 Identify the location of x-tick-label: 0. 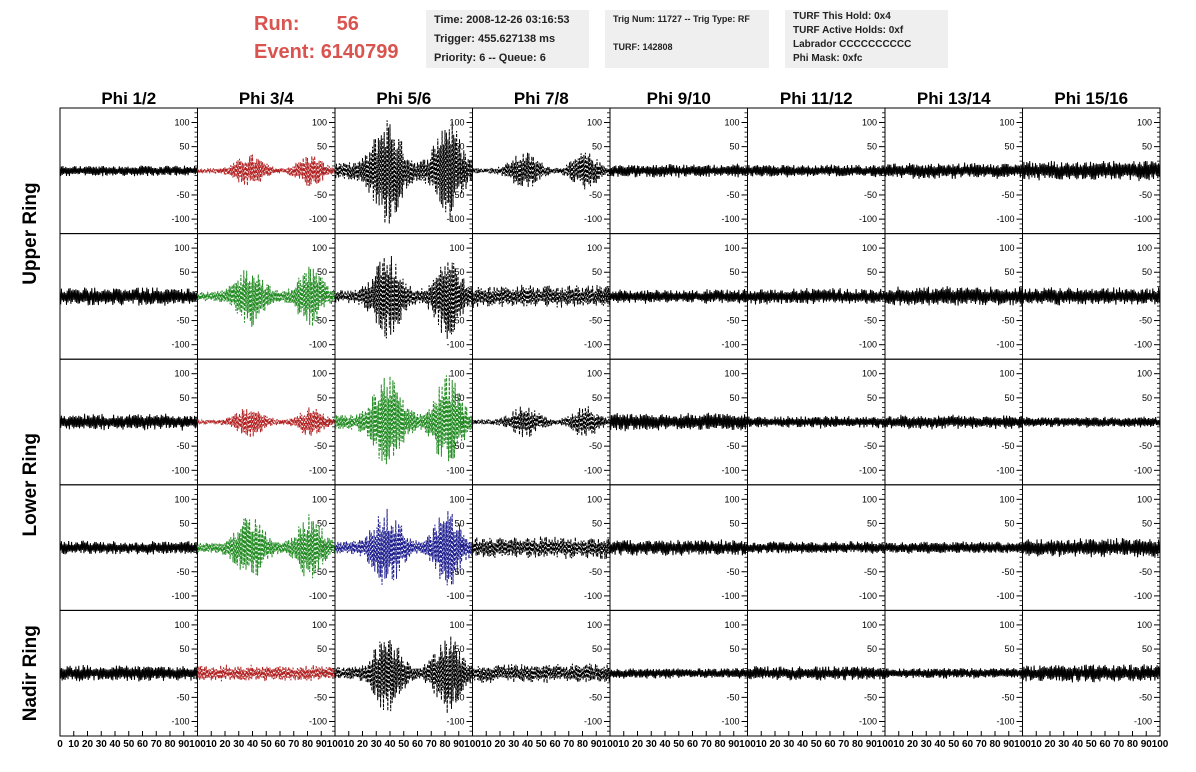
(60, 744).